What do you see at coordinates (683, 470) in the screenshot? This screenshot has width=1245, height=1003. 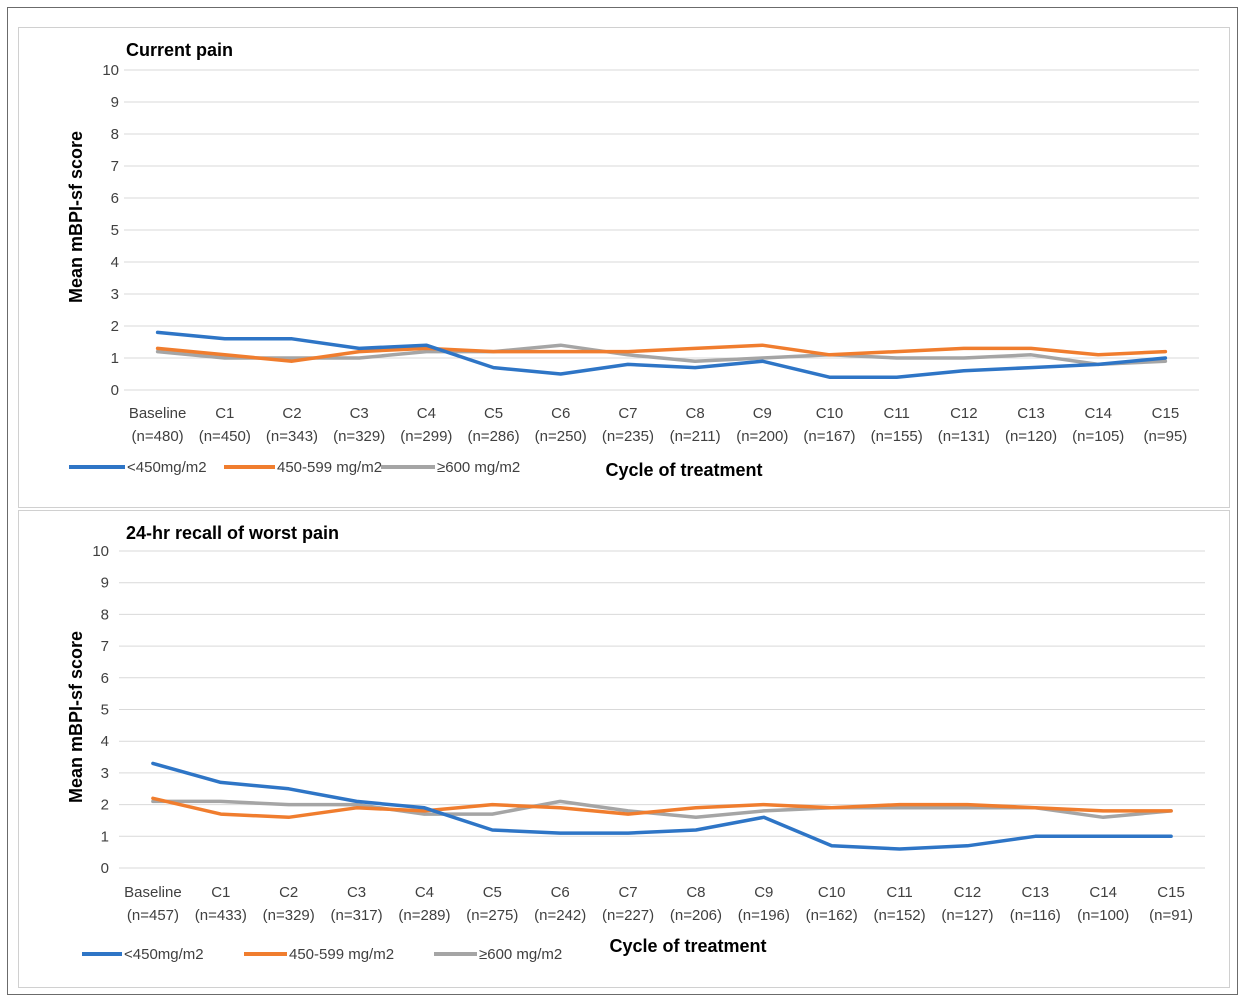 I see `x-axis-label: Cycle of treatment` at bounding box center [683, 470].